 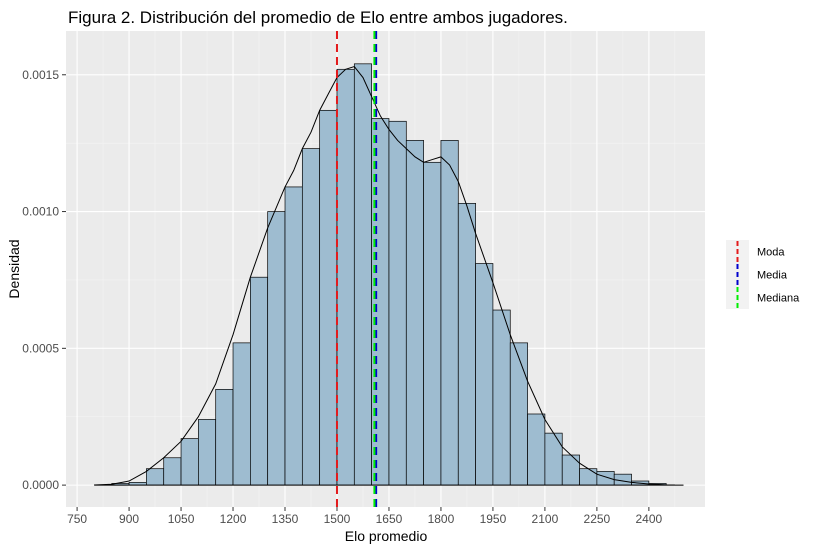 What do you see at coordinates (181, 519) in the screenshot?
I see `x-tick-label: 1050` at bounding box center [181, 519].